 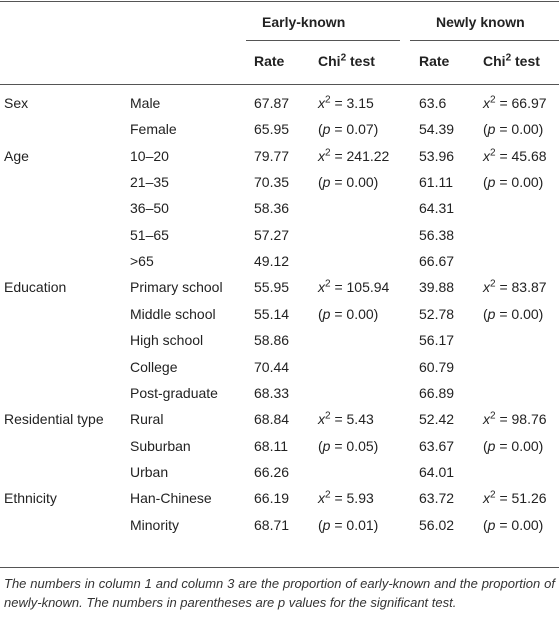 I want to click on rate: 68.11, so click(x=271, y=445).